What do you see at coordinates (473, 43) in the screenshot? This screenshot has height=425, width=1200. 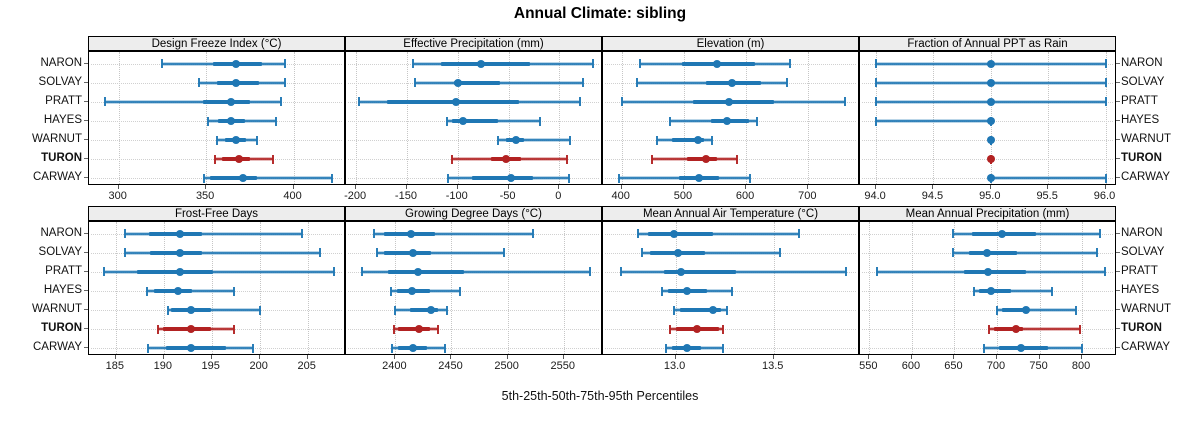 I see `panel-title-effective-precipitation-mm: Effective Precipitation (mm)` at bounding box center [473, 43].